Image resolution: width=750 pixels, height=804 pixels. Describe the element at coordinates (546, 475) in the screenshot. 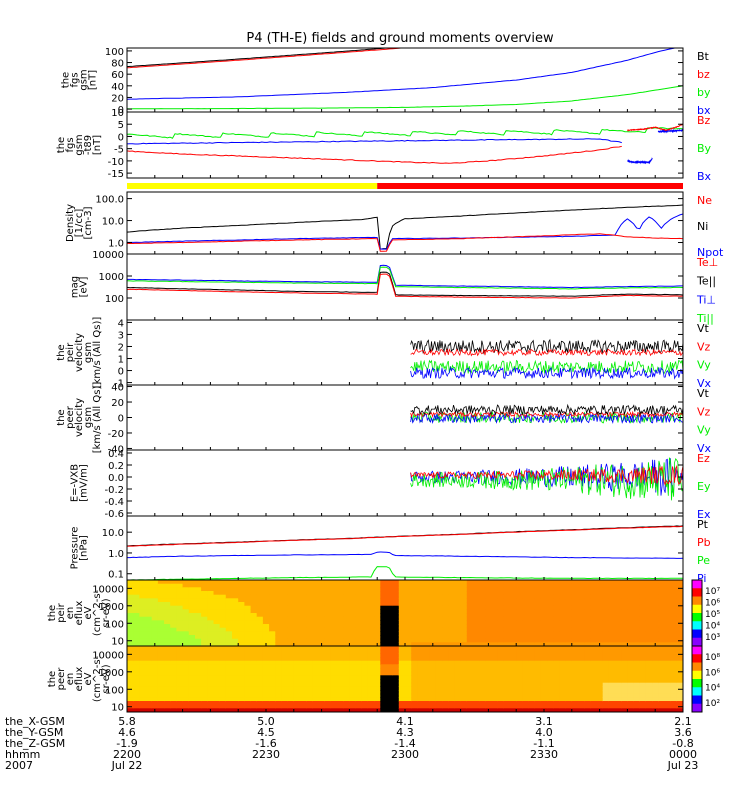

I see `series-e-field-Ez` at that location.